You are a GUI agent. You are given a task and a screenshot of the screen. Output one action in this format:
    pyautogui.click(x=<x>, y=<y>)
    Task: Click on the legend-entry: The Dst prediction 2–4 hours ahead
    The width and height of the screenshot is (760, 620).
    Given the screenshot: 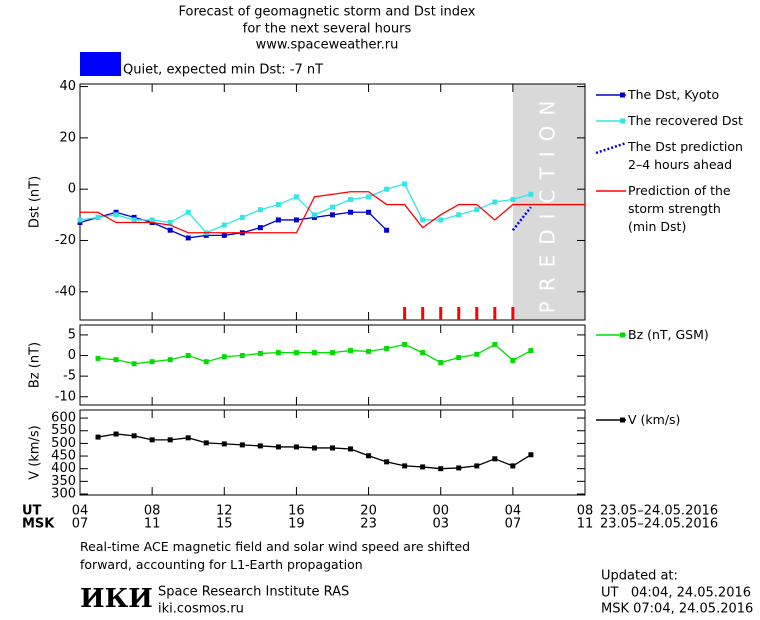 What is the action you would take?
    pyautogui.click(x=685, y=155)
    